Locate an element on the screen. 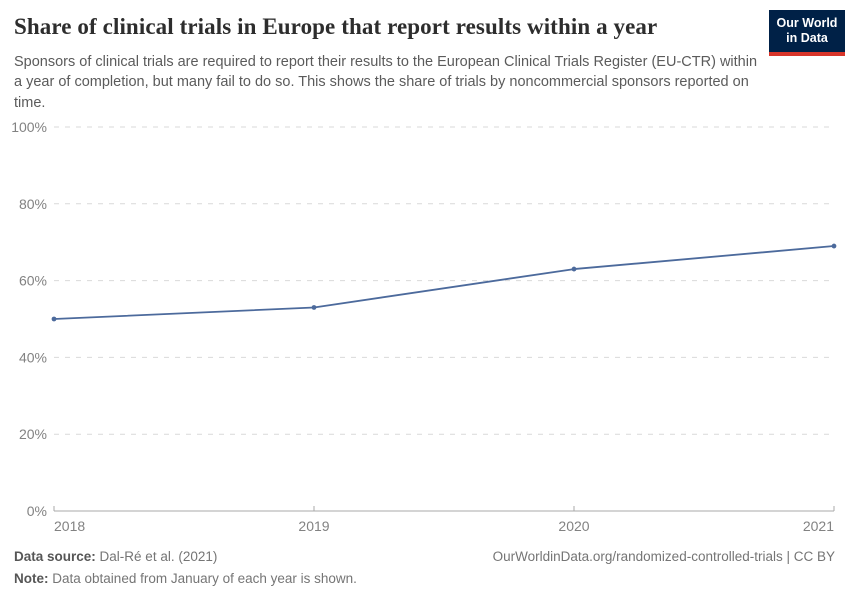 This screenshot has width=850, height=600. logo-line-1: Our World is located at coordinates (807, 23).